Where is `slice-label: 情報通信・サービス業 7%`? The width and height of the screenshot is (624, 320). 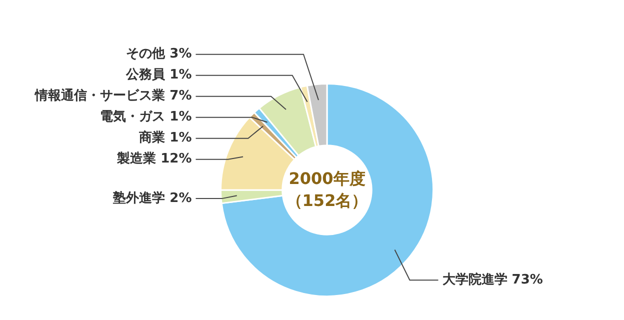
slice-label: 情報通信・サービス業 7% is located at coordinates (113, 96).